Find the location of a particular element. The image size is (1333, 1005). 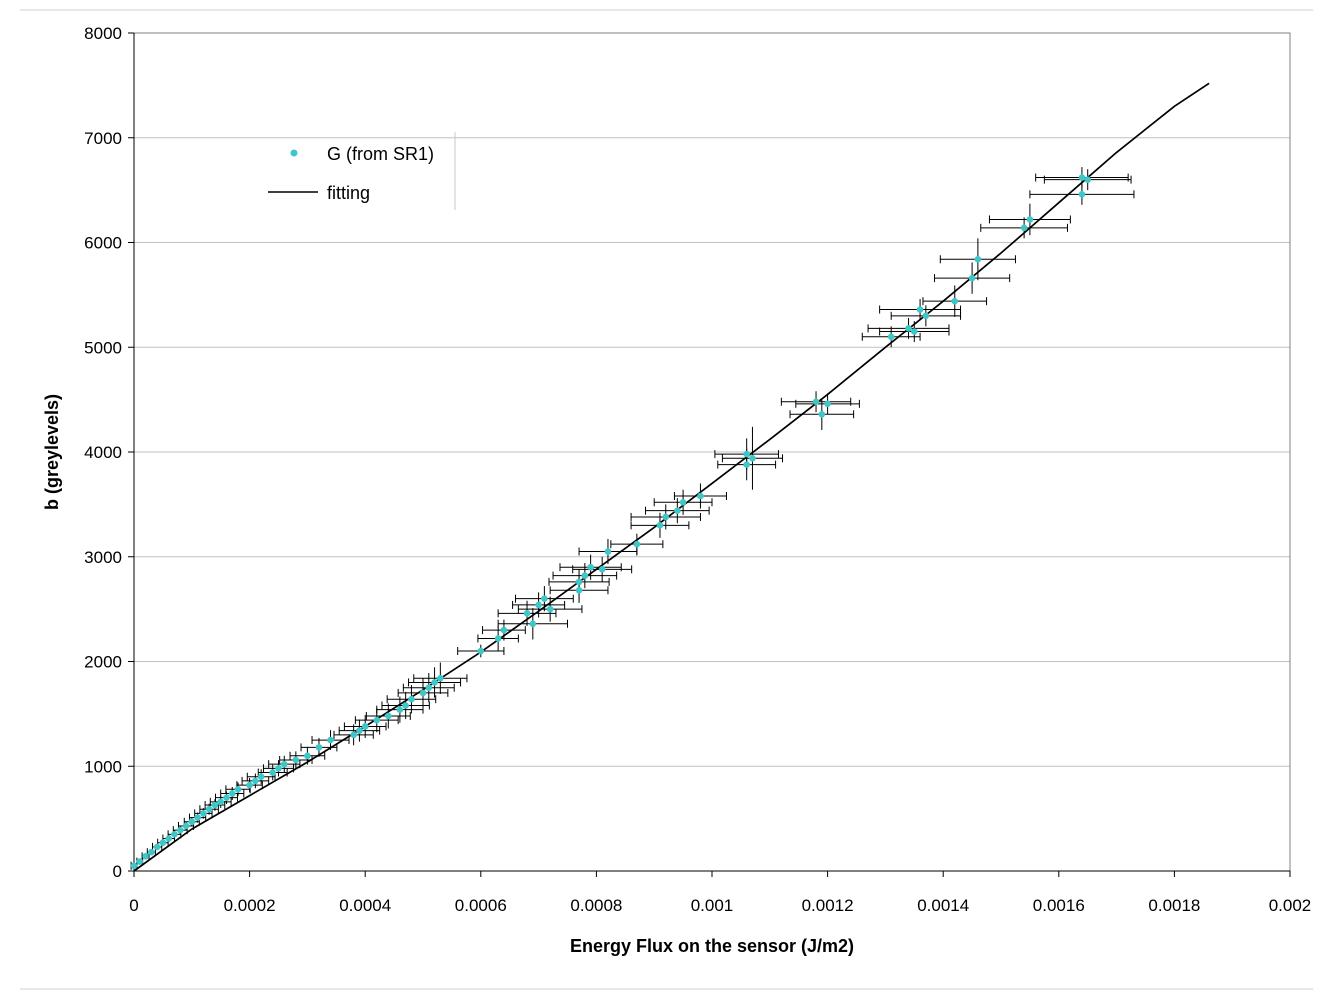

y-tick-label: 8000 is located at coordinates (103, 33).